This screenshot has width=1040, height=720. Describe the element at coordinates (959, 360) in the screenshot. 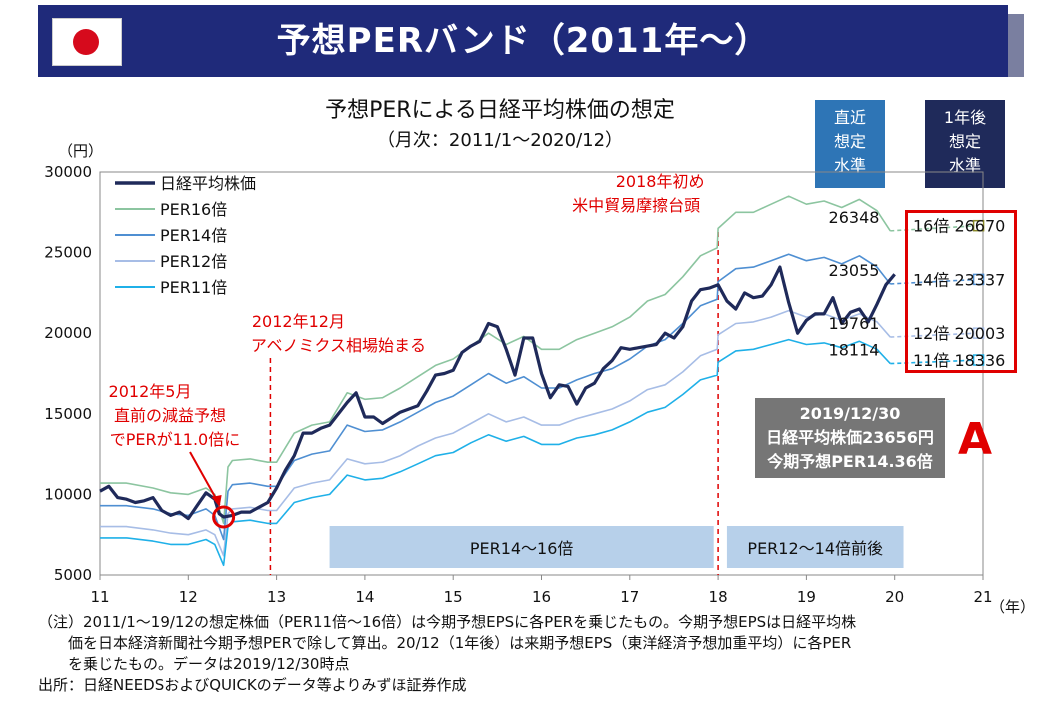

I see `future-value-label: 11倍 18336` at that location.